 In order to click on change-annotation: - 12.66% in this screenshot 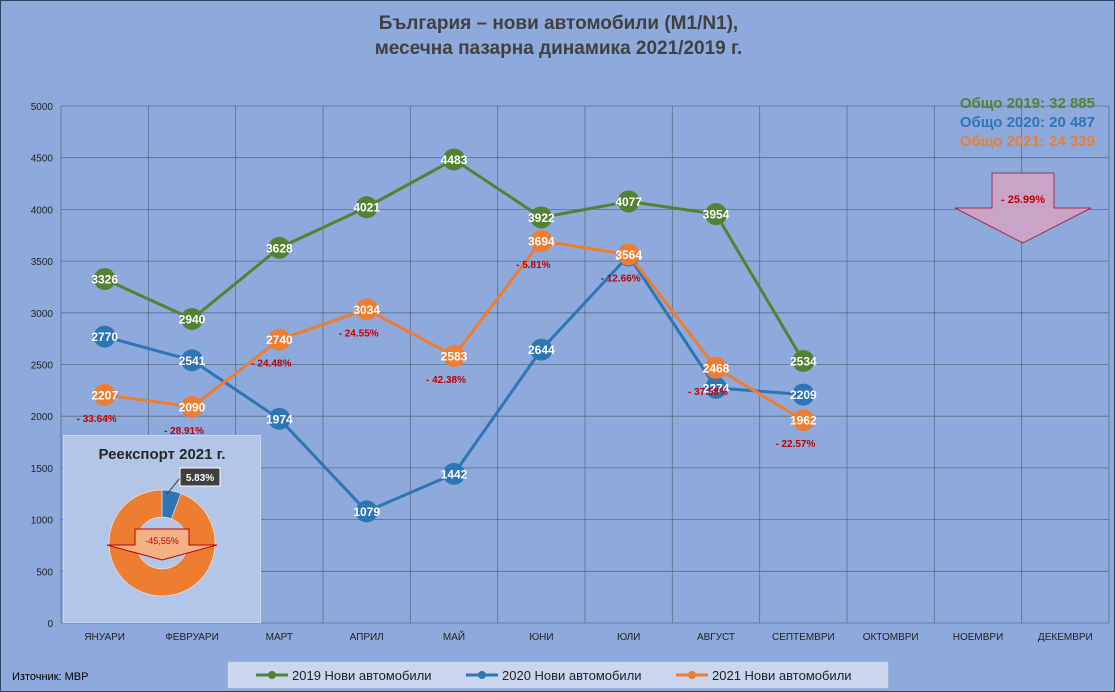, I will do `click(621, 278)`.